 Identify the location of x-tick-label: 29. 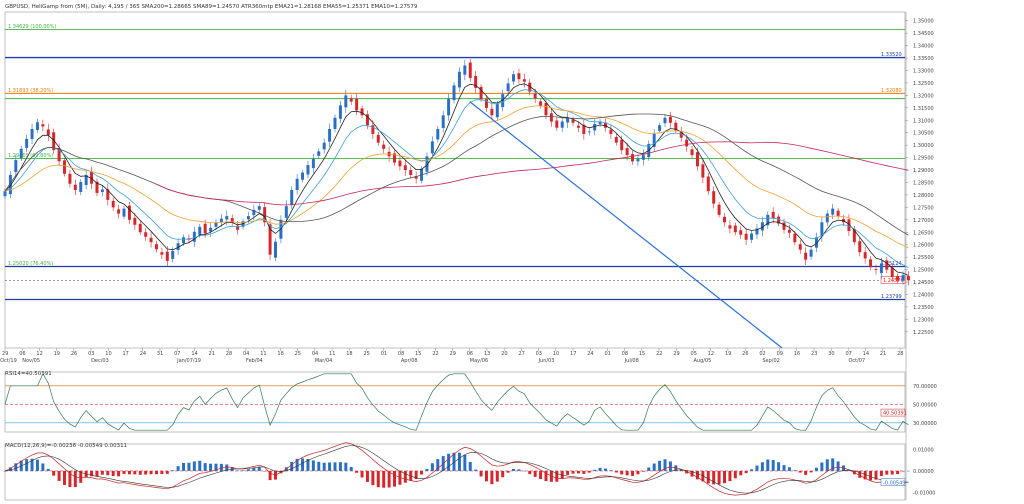
(5, 354).